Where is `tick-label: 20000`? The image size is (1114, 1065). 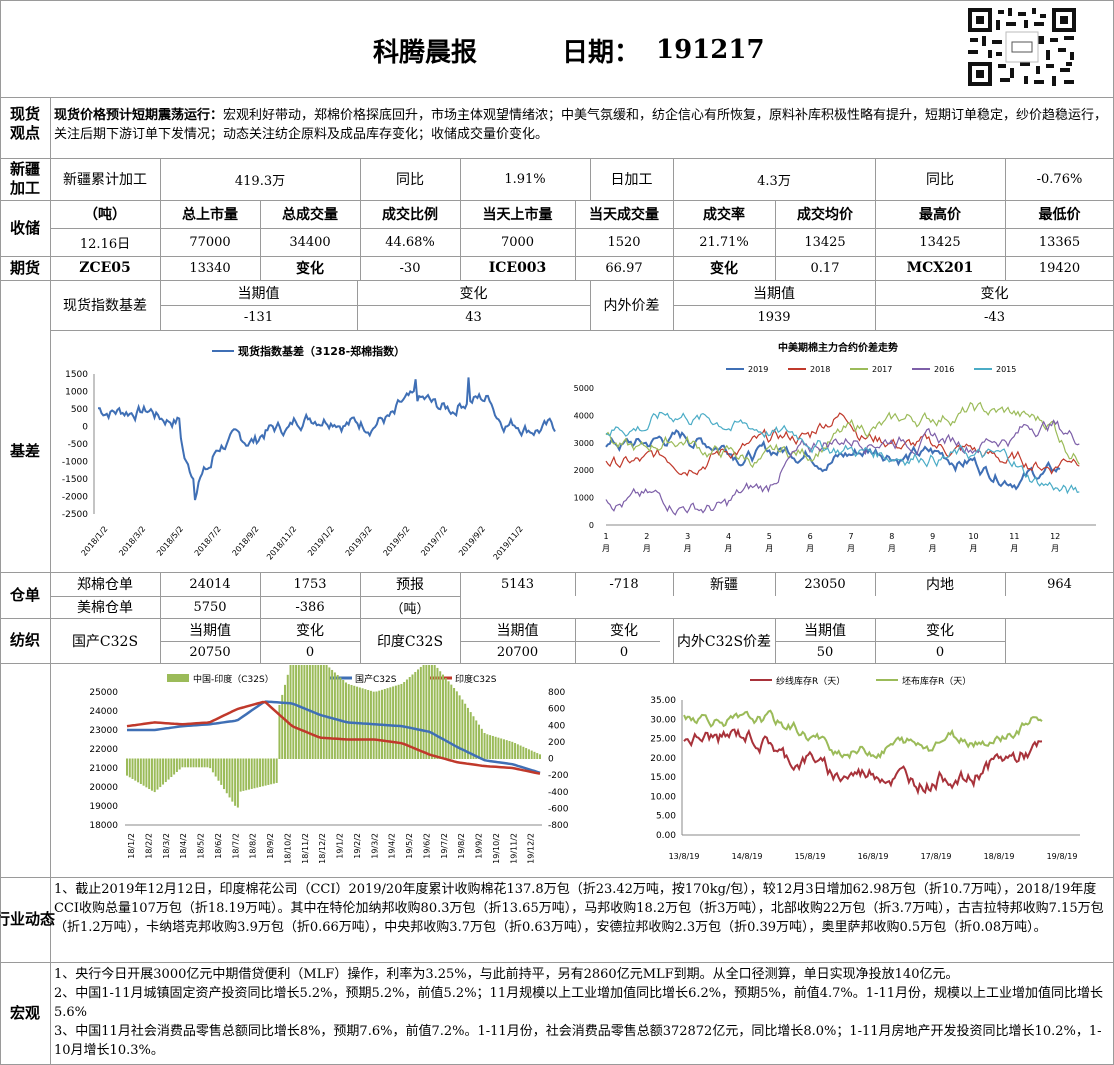
tick-label: 20000 is located at coordinates (103, 788).